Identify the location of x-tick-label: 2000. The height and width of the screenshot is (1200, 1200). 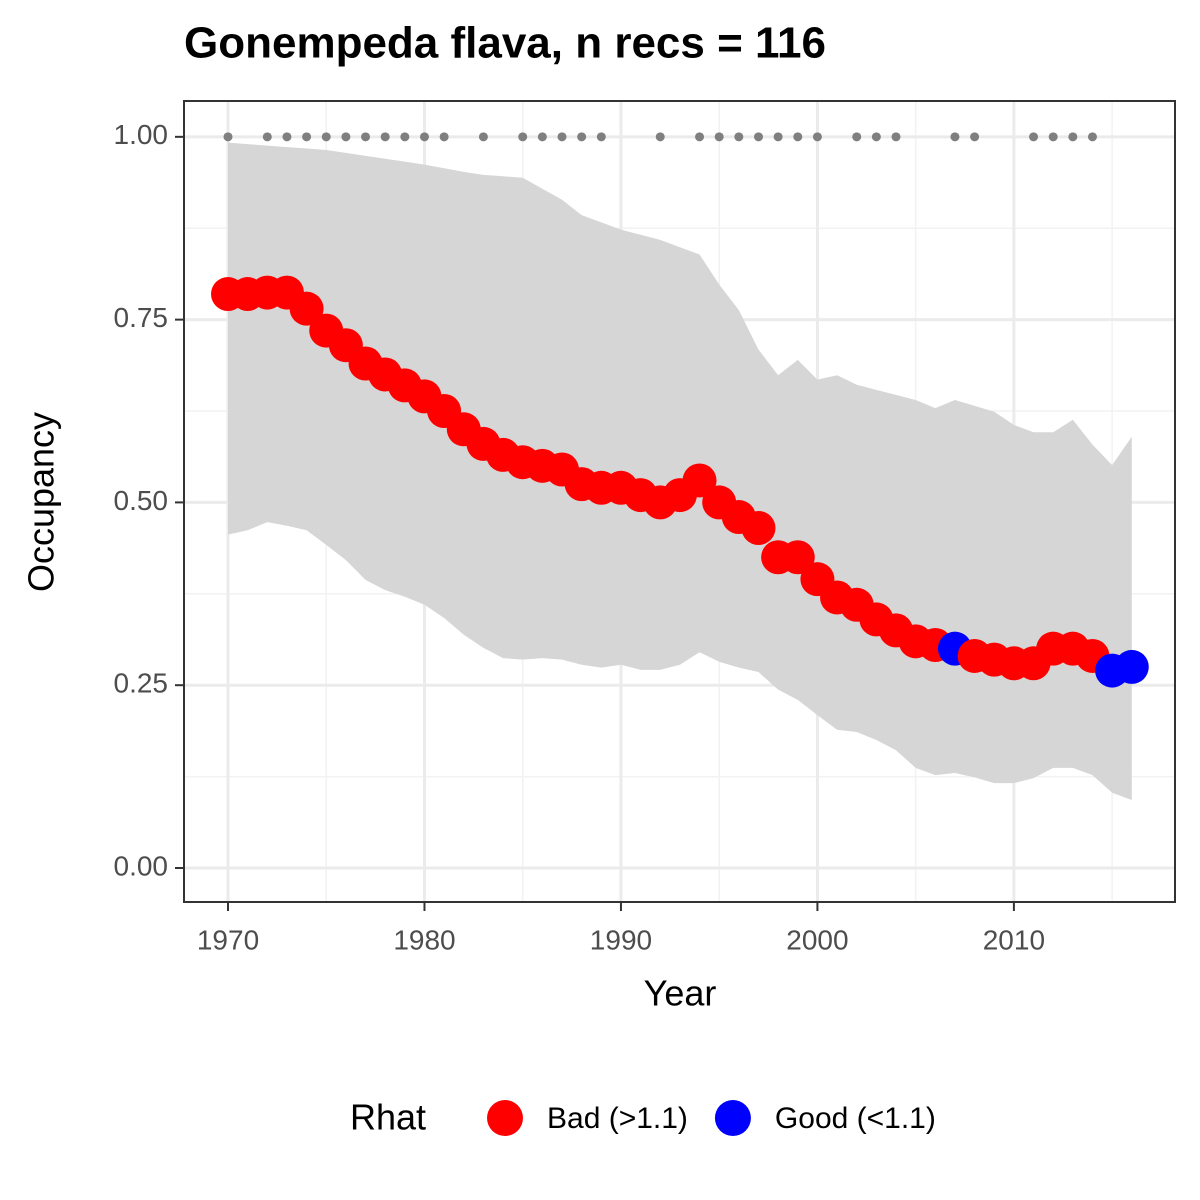
(817, 939).